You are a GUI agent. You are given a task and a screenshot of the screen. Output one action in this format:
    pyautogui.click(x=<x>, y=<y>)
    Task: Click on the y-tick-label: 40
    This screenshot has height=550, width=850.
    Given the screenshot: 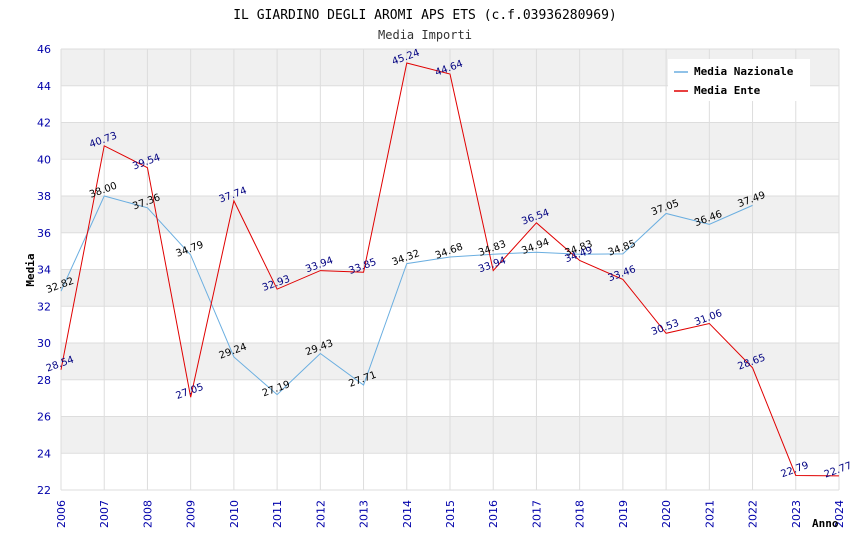 What is the action you would take?
    pyautogui.click(x=44, y=159)
    